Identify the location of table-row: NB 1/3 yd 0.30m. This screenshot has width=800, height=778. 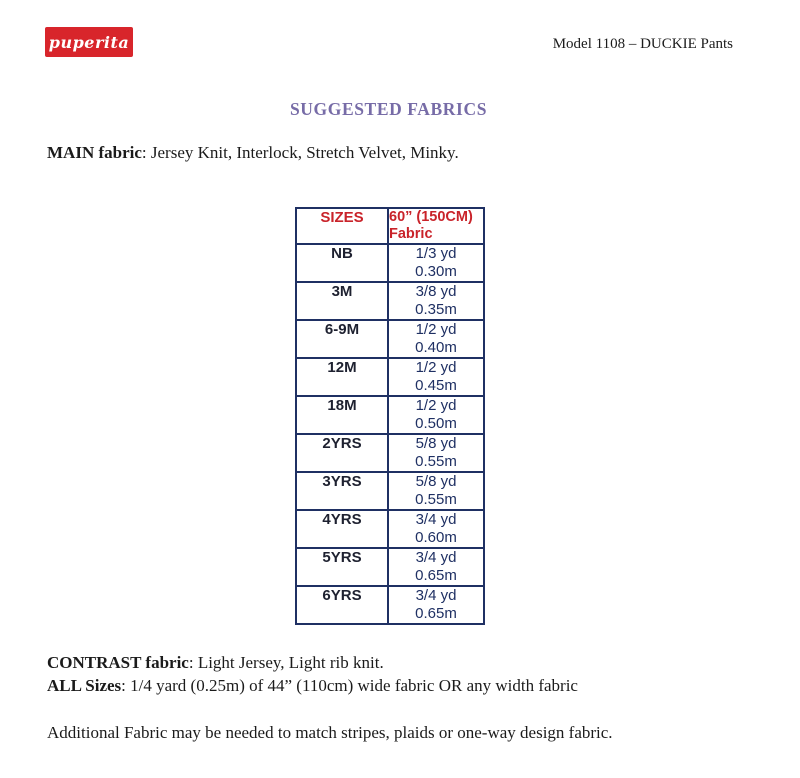
(390, 263).